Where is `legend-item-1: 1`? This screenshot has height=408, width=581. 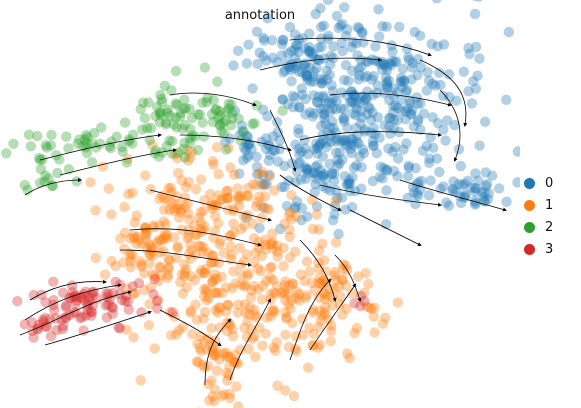
legend-item-1: 1 is located at coordinates (538, 205).